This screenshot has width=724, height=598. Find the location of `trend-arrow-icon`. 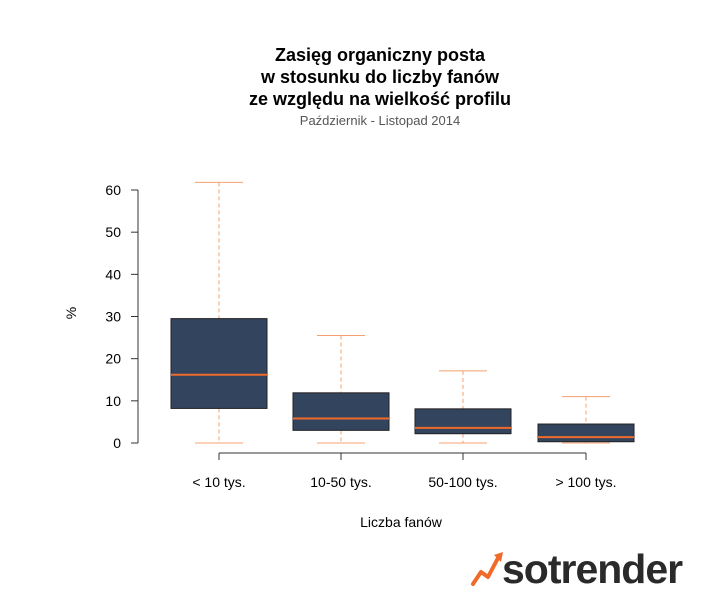

trend-arrow-icon is located at coordinates (487, 569).